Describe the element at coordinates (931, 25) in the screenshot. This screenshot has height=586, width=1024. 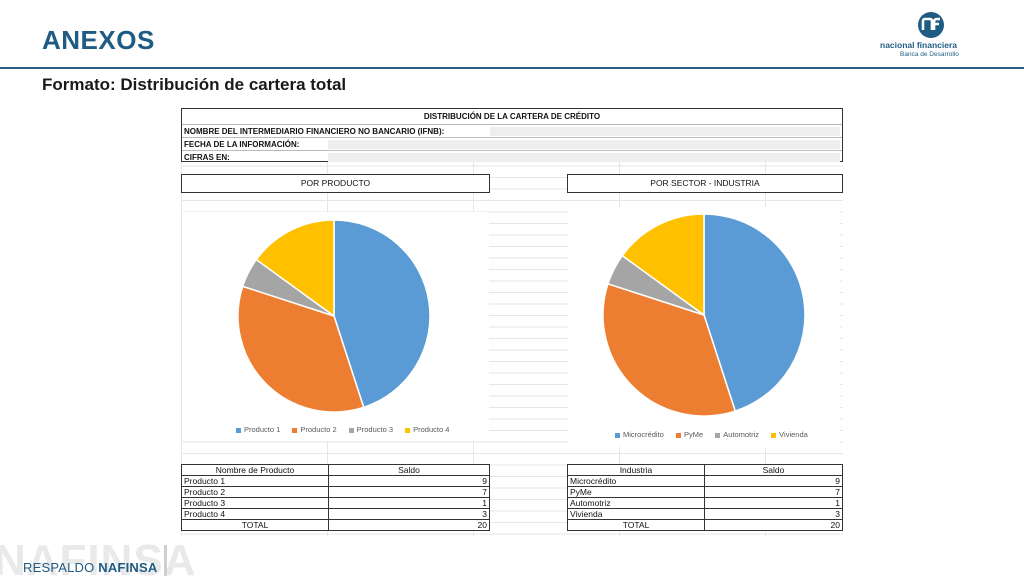
I see `nafin-logo-icon` at that location.